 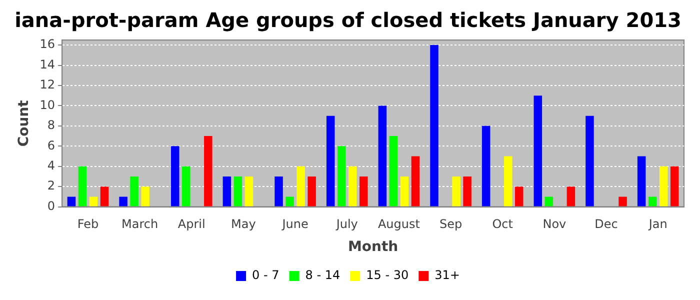 I want to click on legend-label: 8 - 14, so click(x=322, y=275).